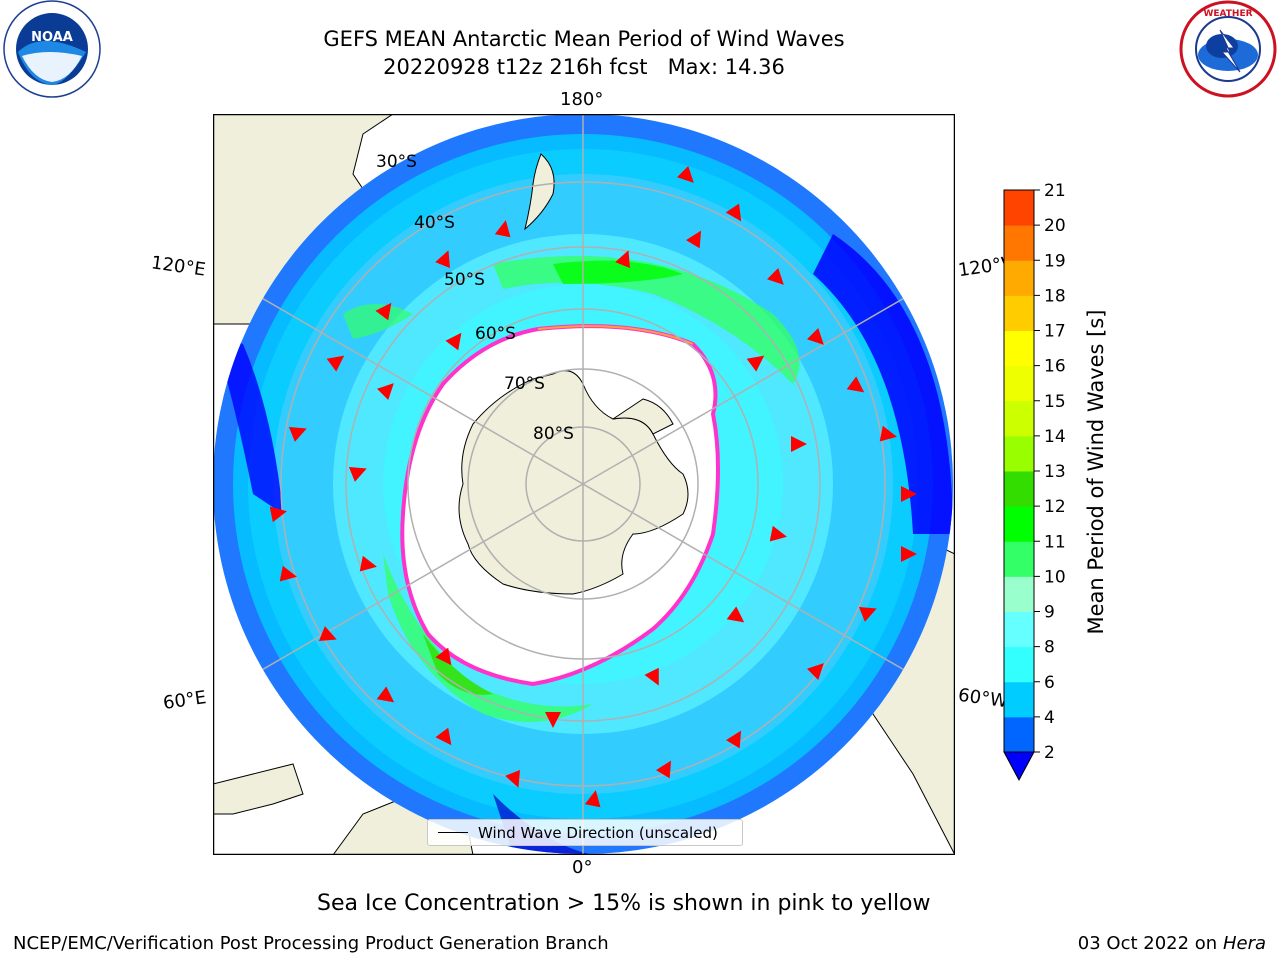  Describe the element at coordinates (1055, 261) in the screenshot. I see `colorbar-tick-label: 19` at that location.